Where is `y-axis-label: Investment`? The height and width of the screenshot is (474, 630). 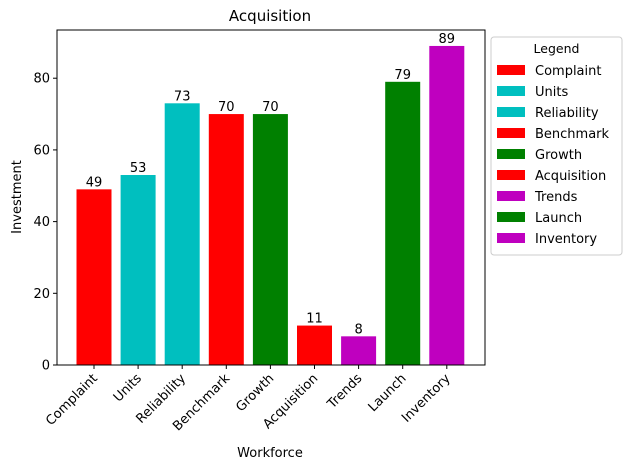
y-axis-label: Investment is located at coordinates (17, 197).